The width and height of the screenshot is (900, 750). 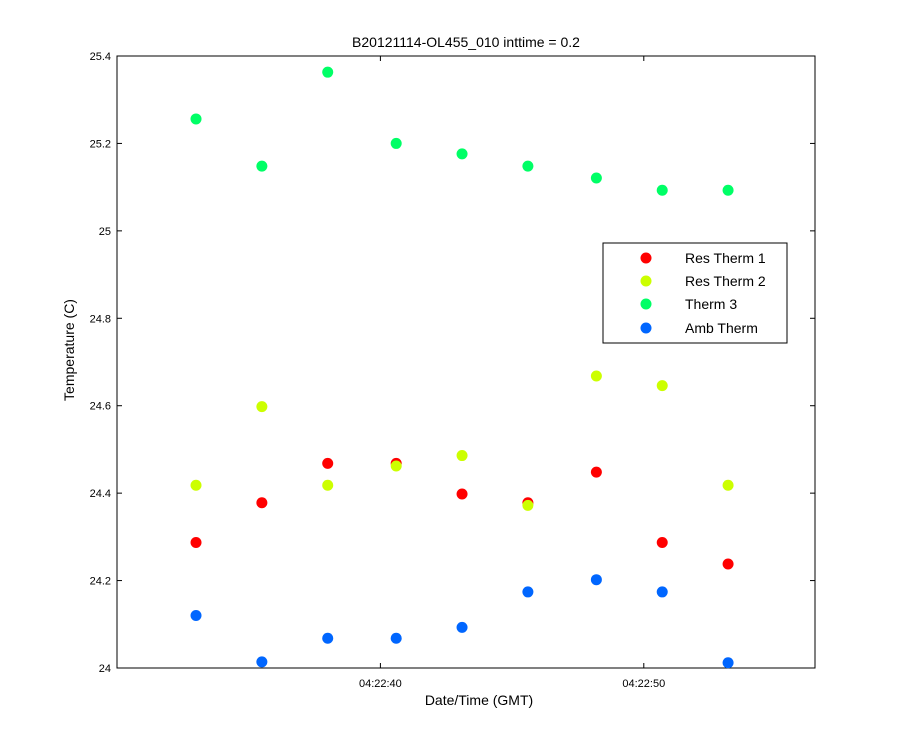 I want to click on y-axis-label: Temperature (C), so click(x=69, y=350).